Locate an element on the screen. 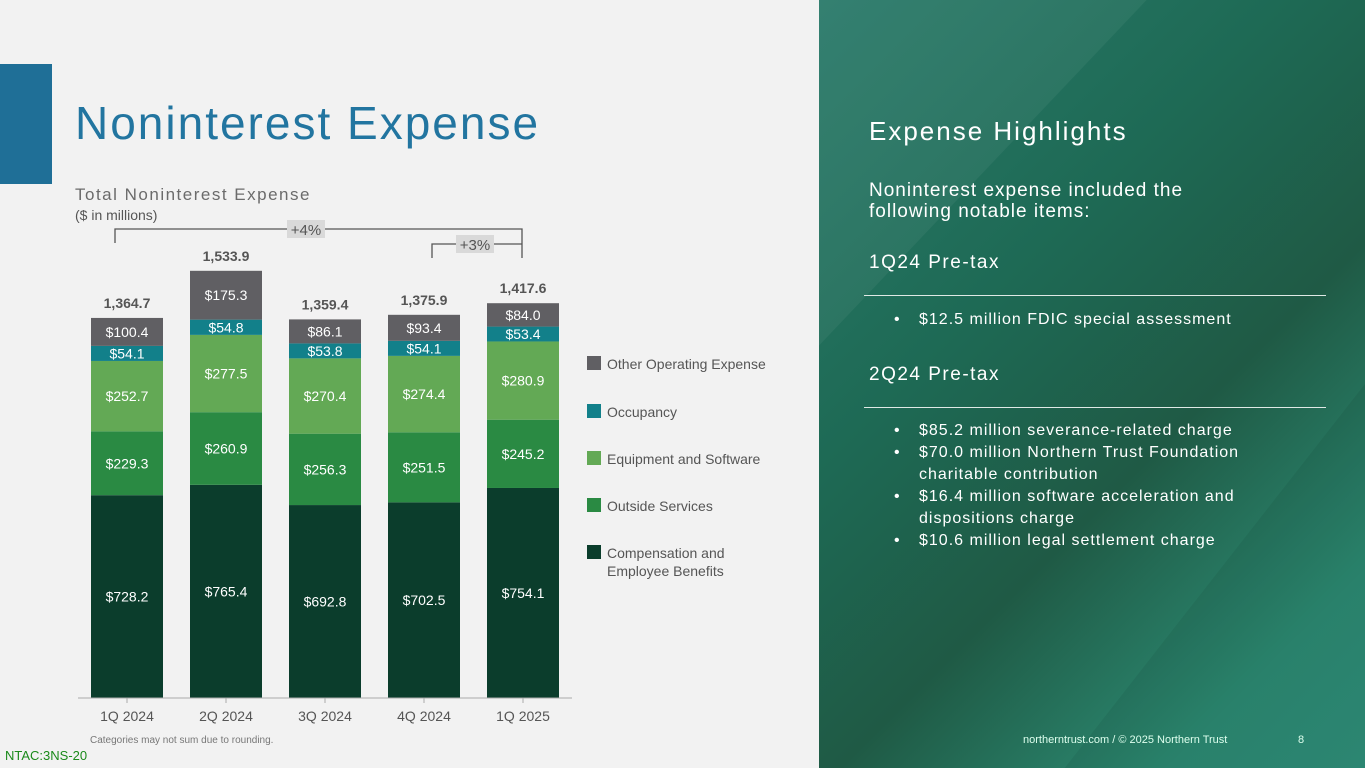  list-1q24: $12.5 million FDIC special assessment is located at coordinates (1094, 320).